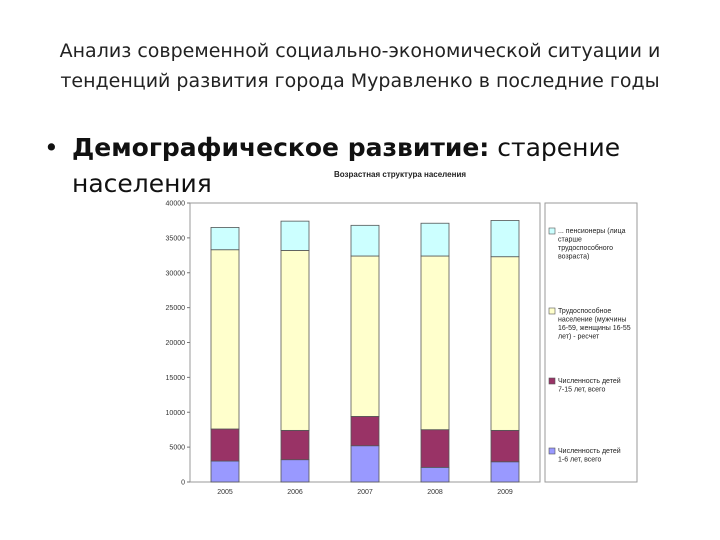 The height and width of the screenshot is (540, 720). I want to click on chart-title: Возрастная структура населения, so click(400, 174).